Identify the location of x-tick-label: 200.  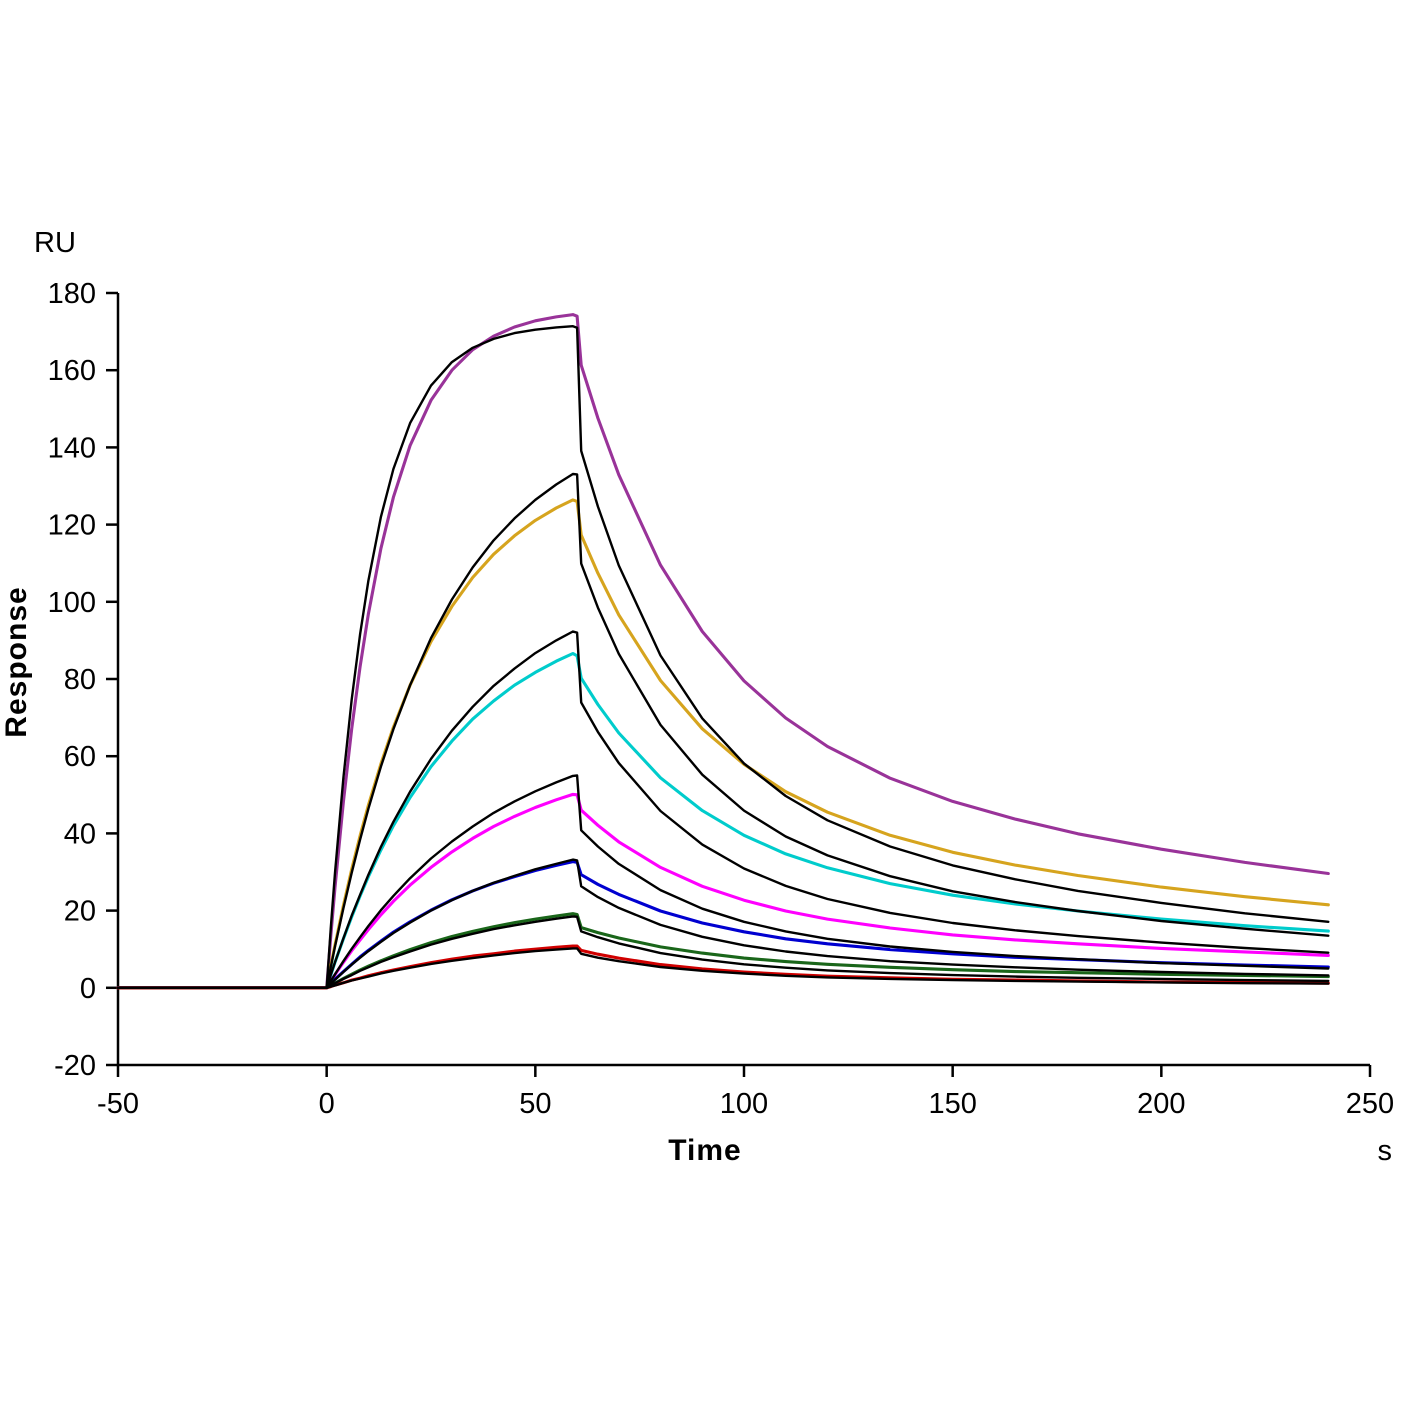
(1161, 1104).